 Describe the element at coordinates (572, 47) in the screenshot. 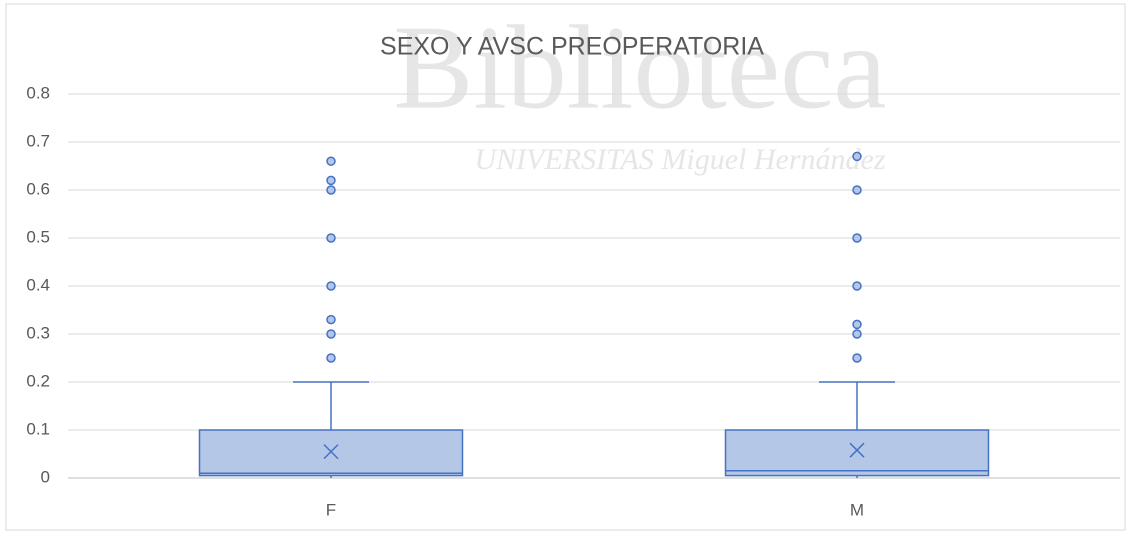

I see `chart-title: SEXO Y AVSC PREOPERATORIA` at that location.